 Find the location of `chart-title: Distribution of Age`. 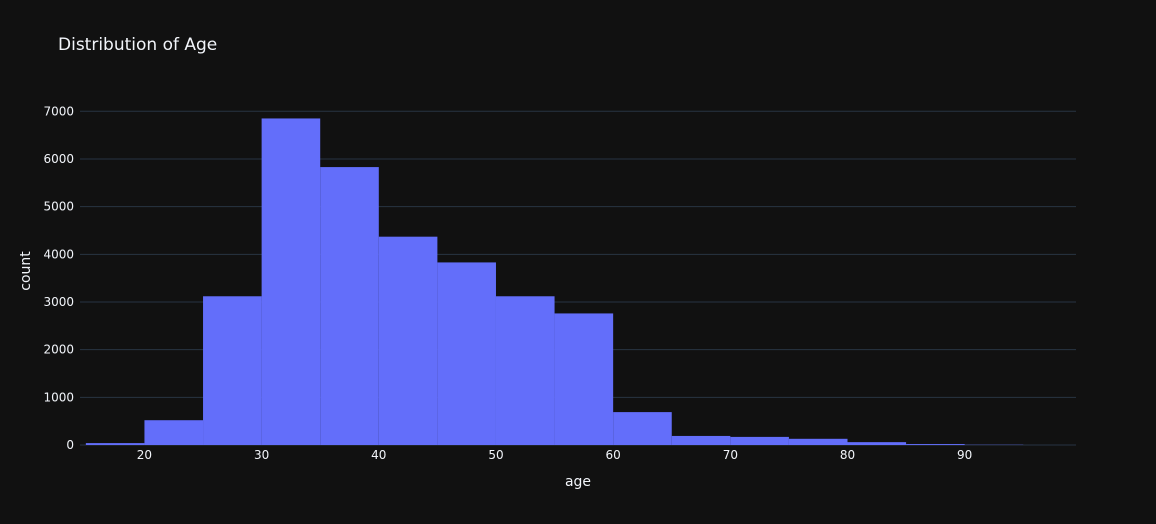

chart-title: Distribution of Age is located at coordinates (137, 45).